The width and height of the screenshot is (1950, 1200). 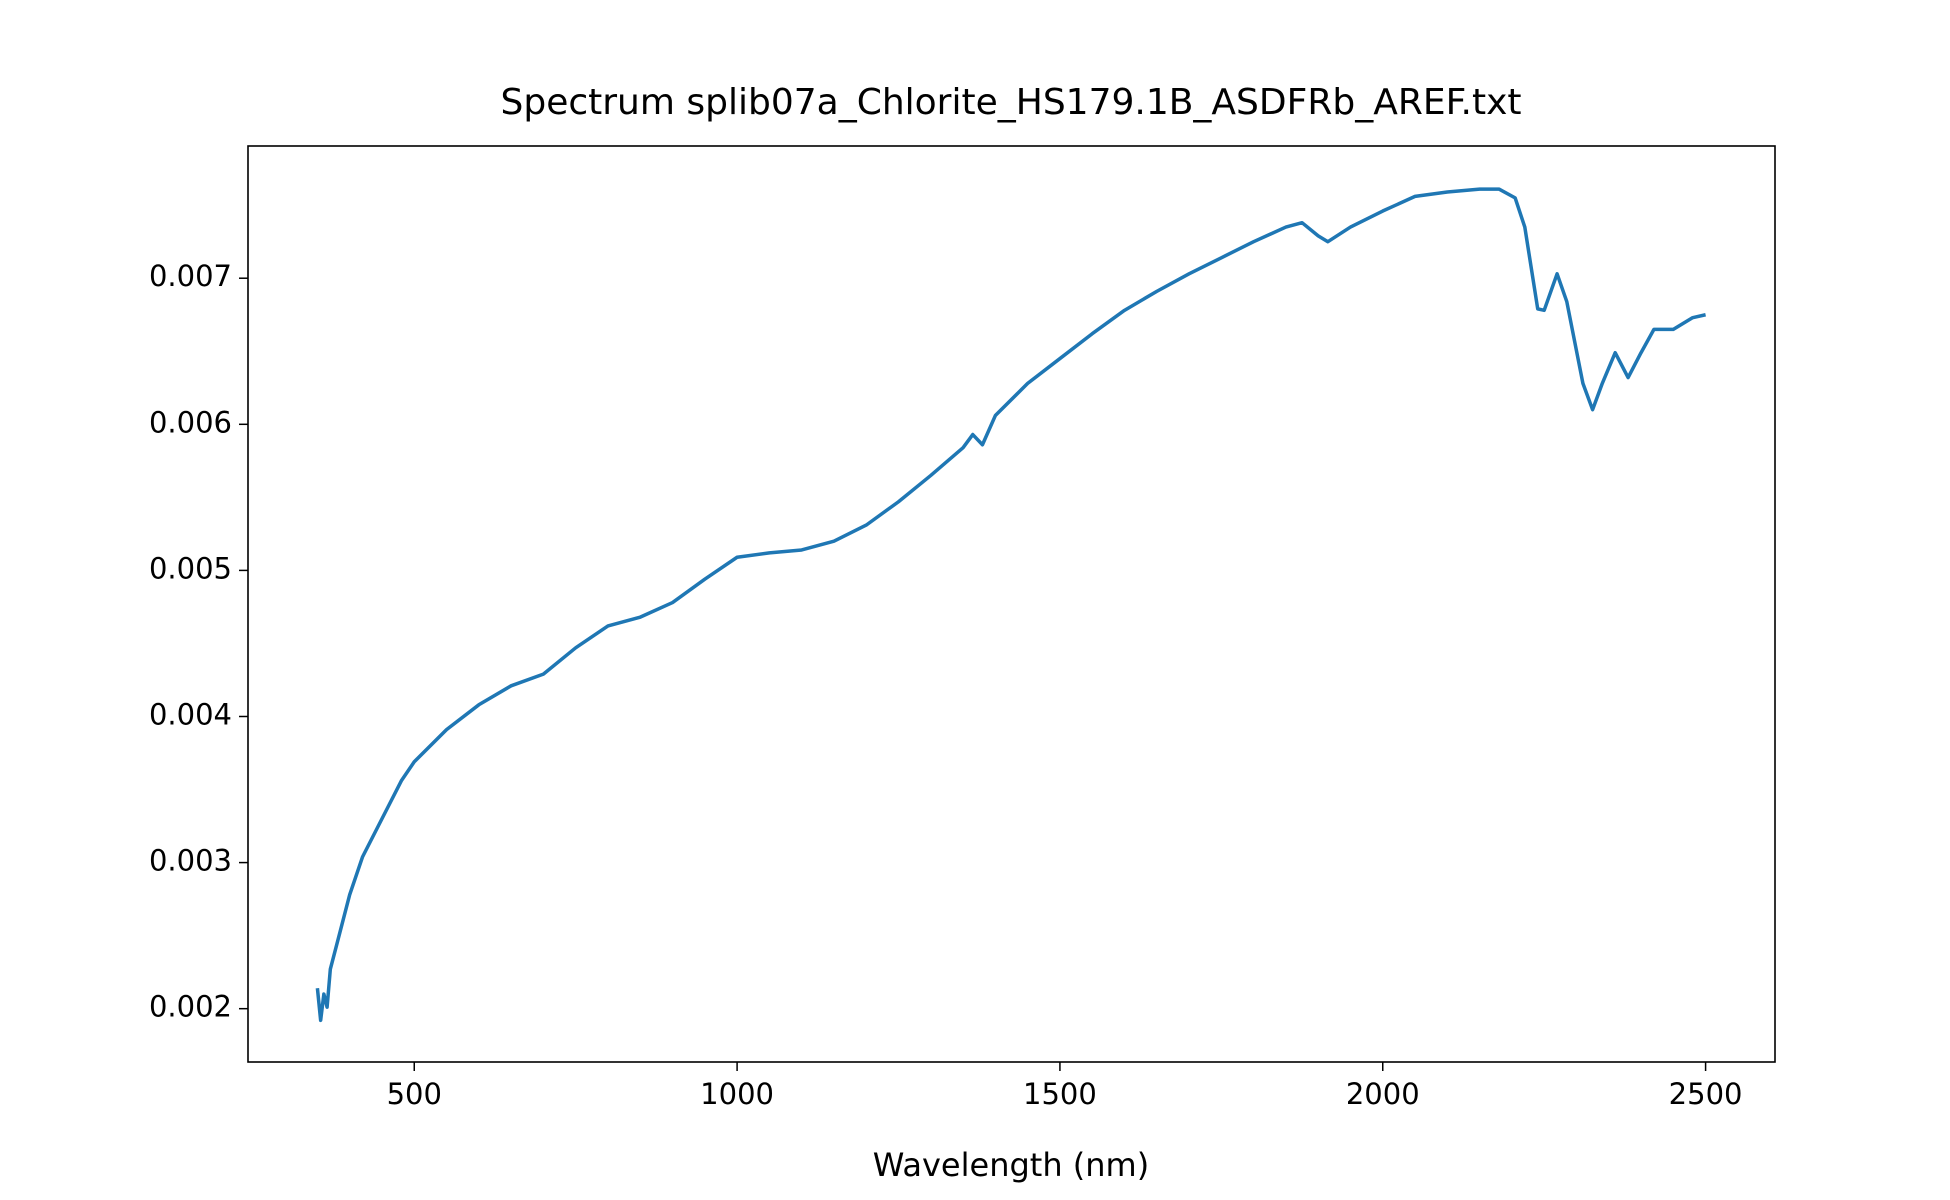 I want to click on x-tick-label: 500, so click(x=414, y=1094).